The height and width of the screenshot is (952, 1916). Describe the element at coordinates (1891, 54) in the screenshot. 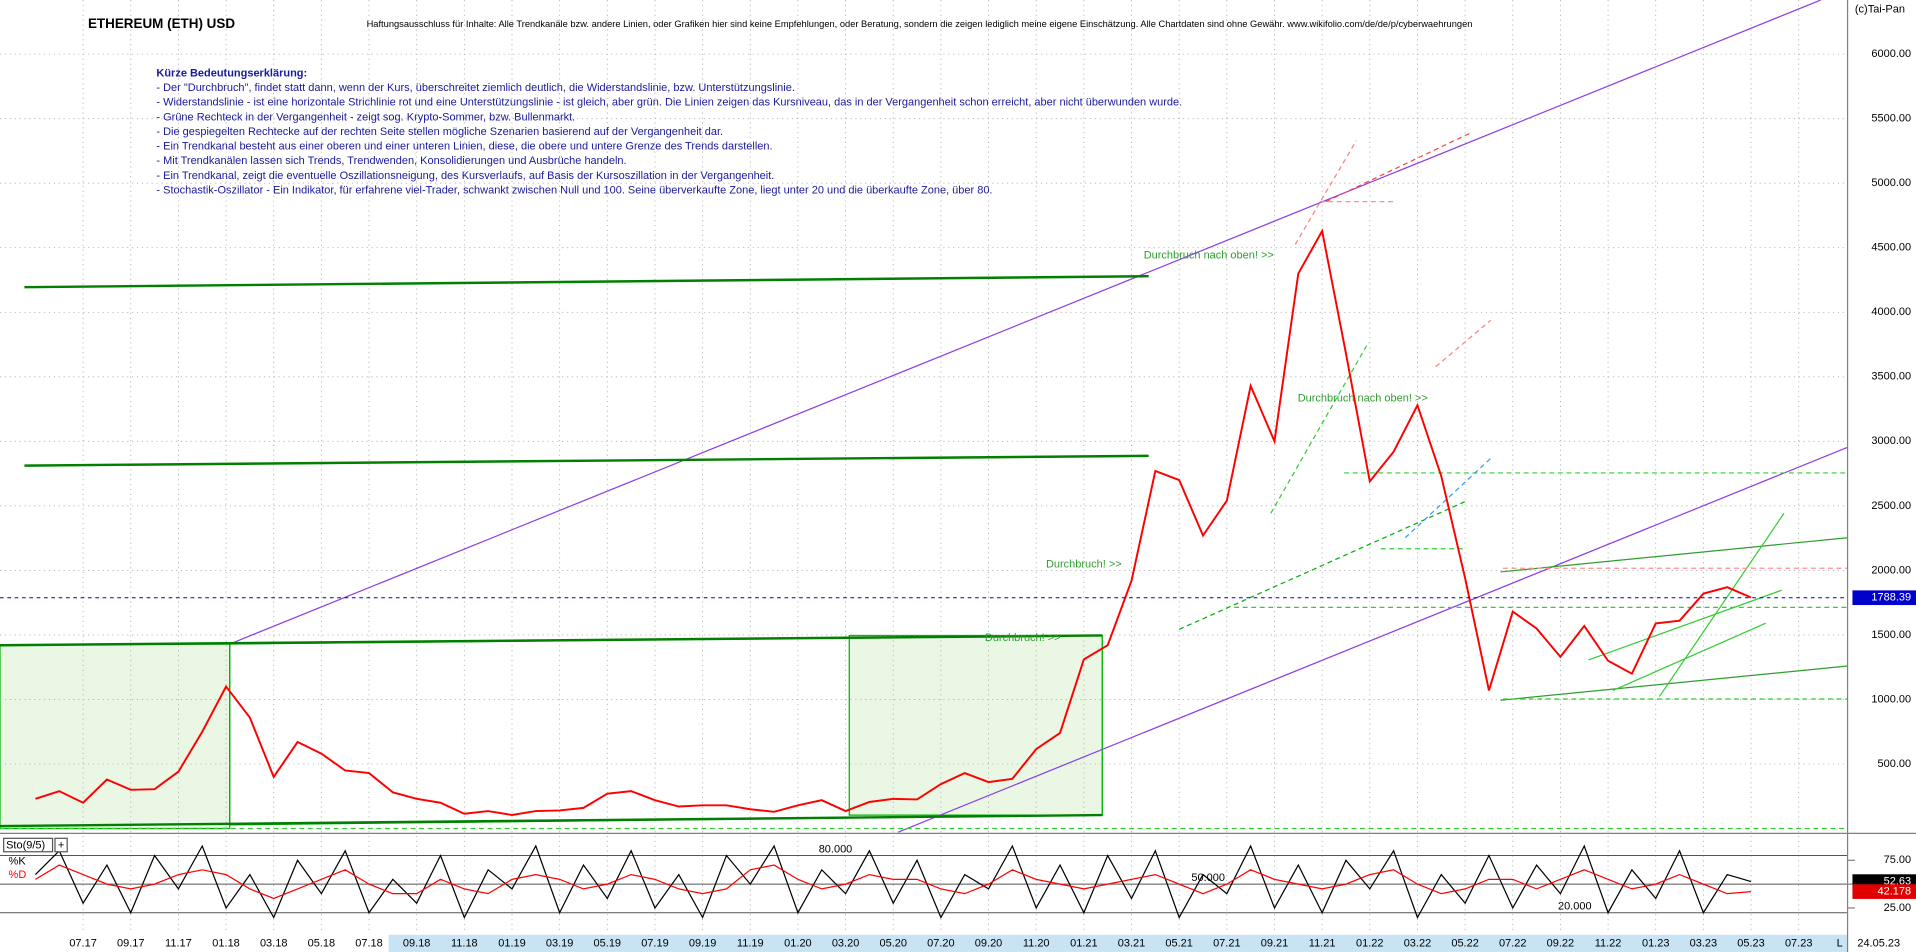

I see `y-tick-label: 6000.00` at that location.